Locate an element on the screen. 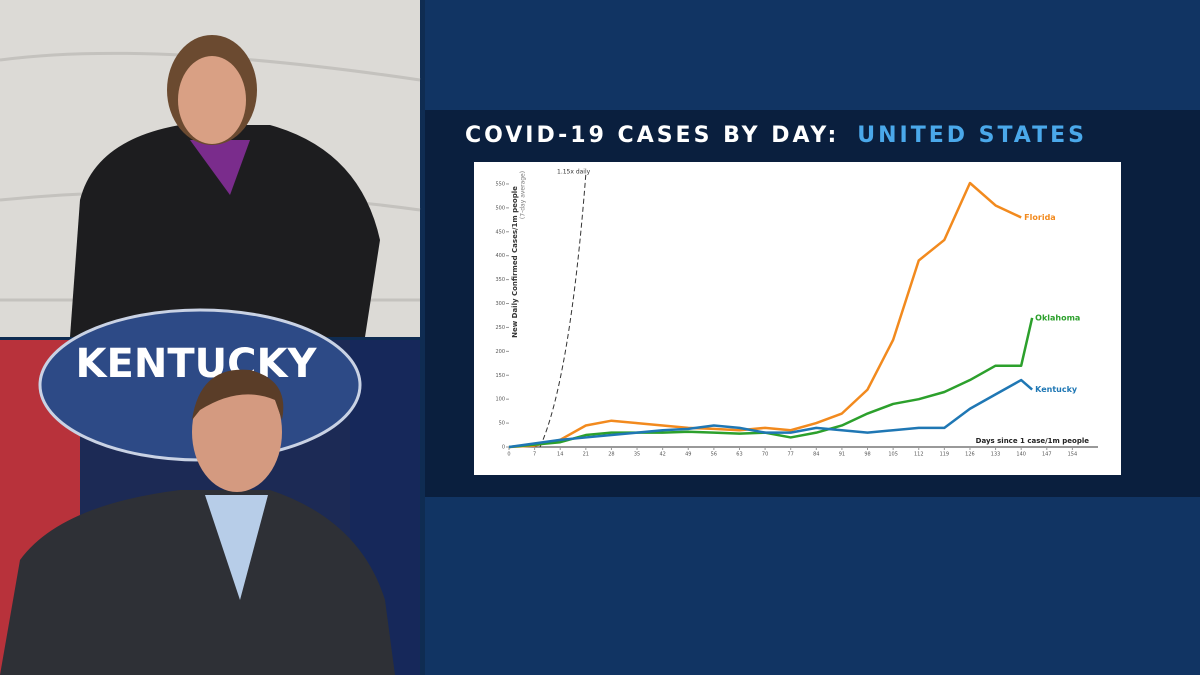  interpreter-body is located at coordinates (225, 231).